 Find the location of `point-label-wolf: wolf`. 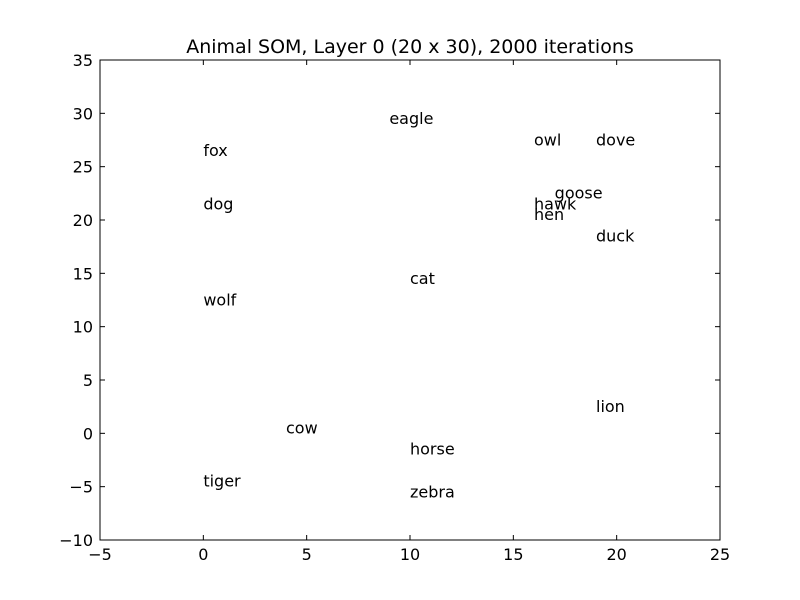

point-label-wolf: wolf is located at coordinates (219, 299).